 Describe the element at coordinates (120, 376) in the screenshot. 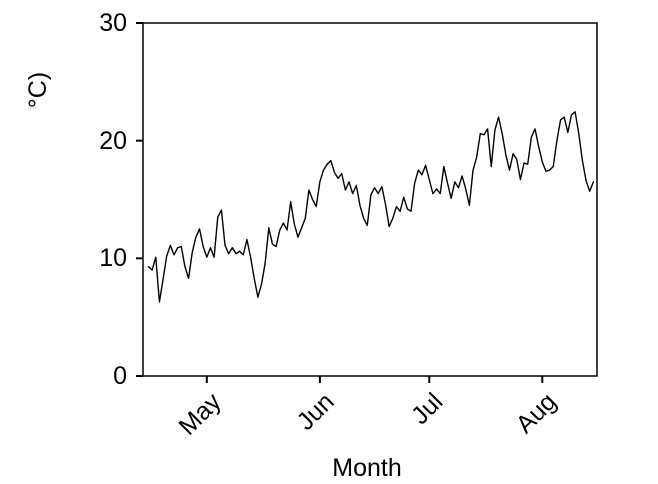

I see `y-tick-label: 0` at that location.